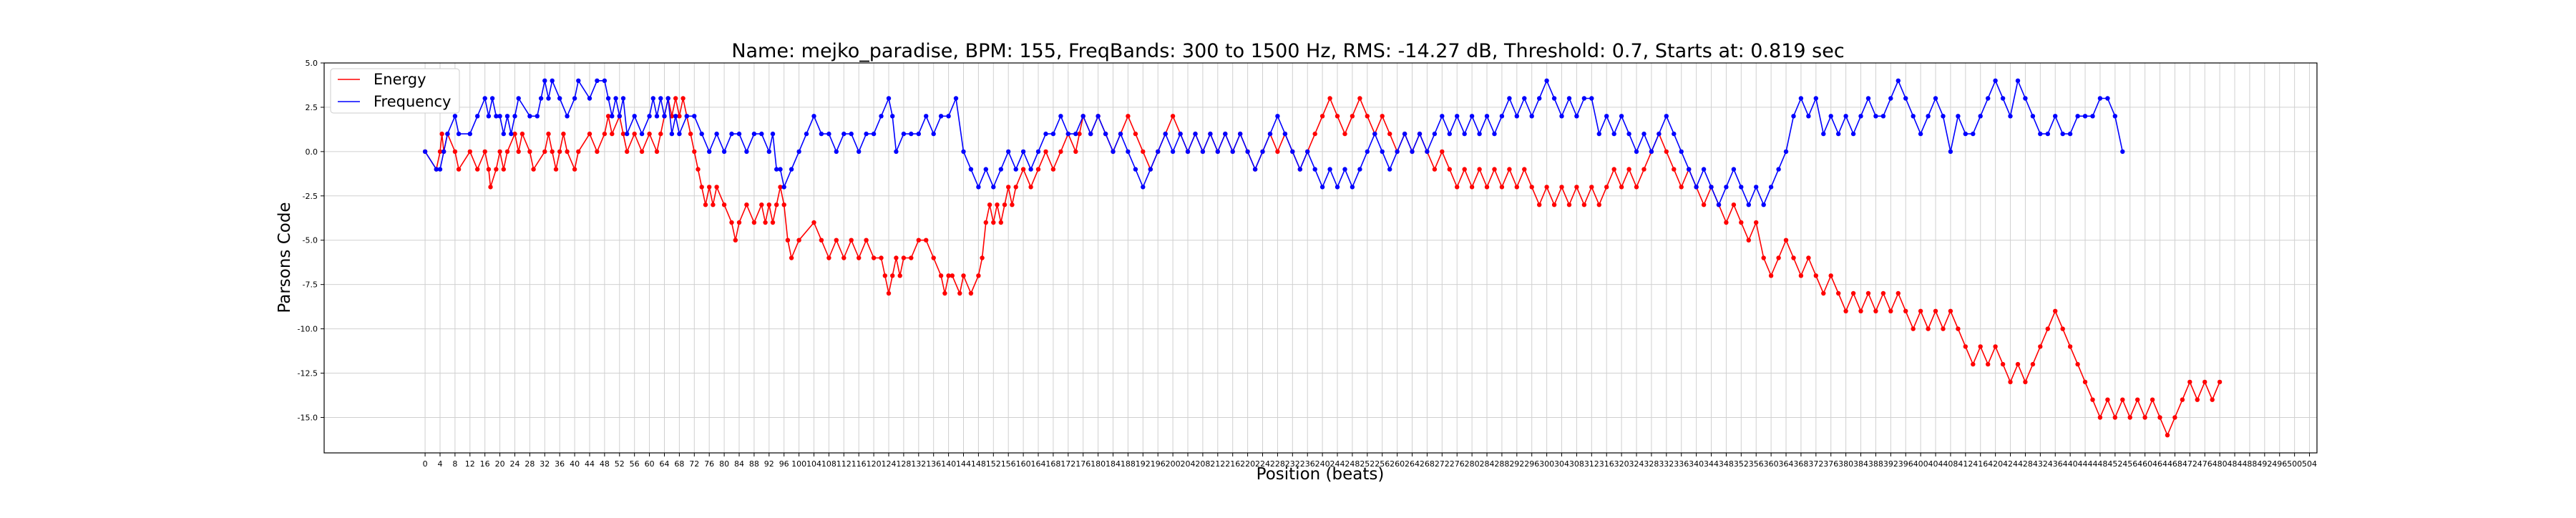 The height and width of the screenshot is (518, 2576). Describe the element at coordinates (2204, 464) in the screenshot. I see `x-tick-label: 476` at that location.